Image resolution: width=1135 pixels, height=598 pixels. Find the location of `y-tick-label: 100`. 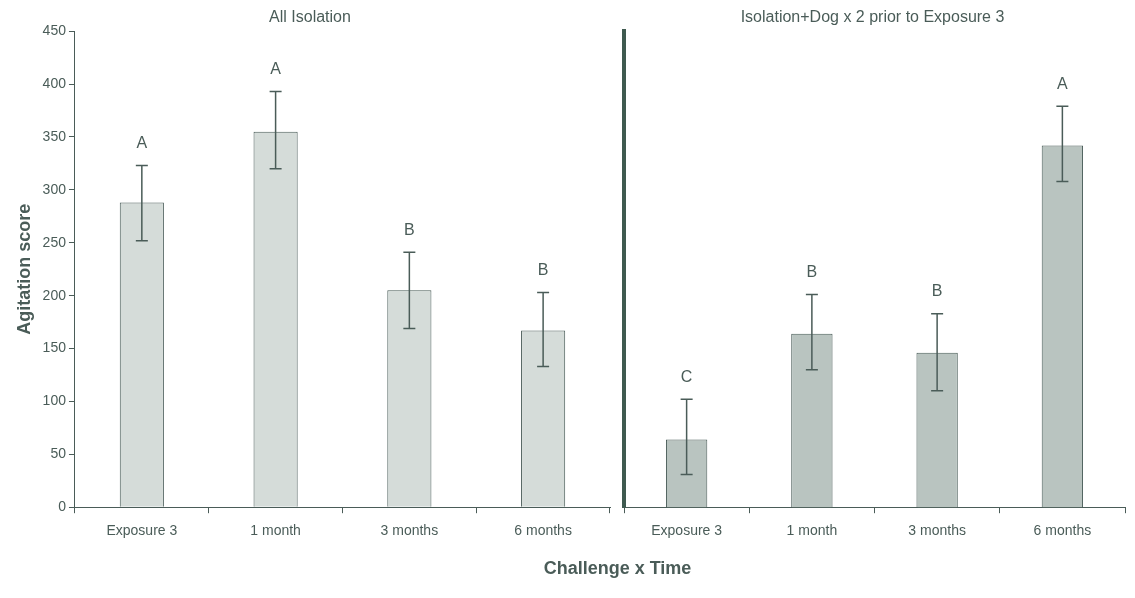

y-tick-label: 100 is located at coordinates (54, 400).